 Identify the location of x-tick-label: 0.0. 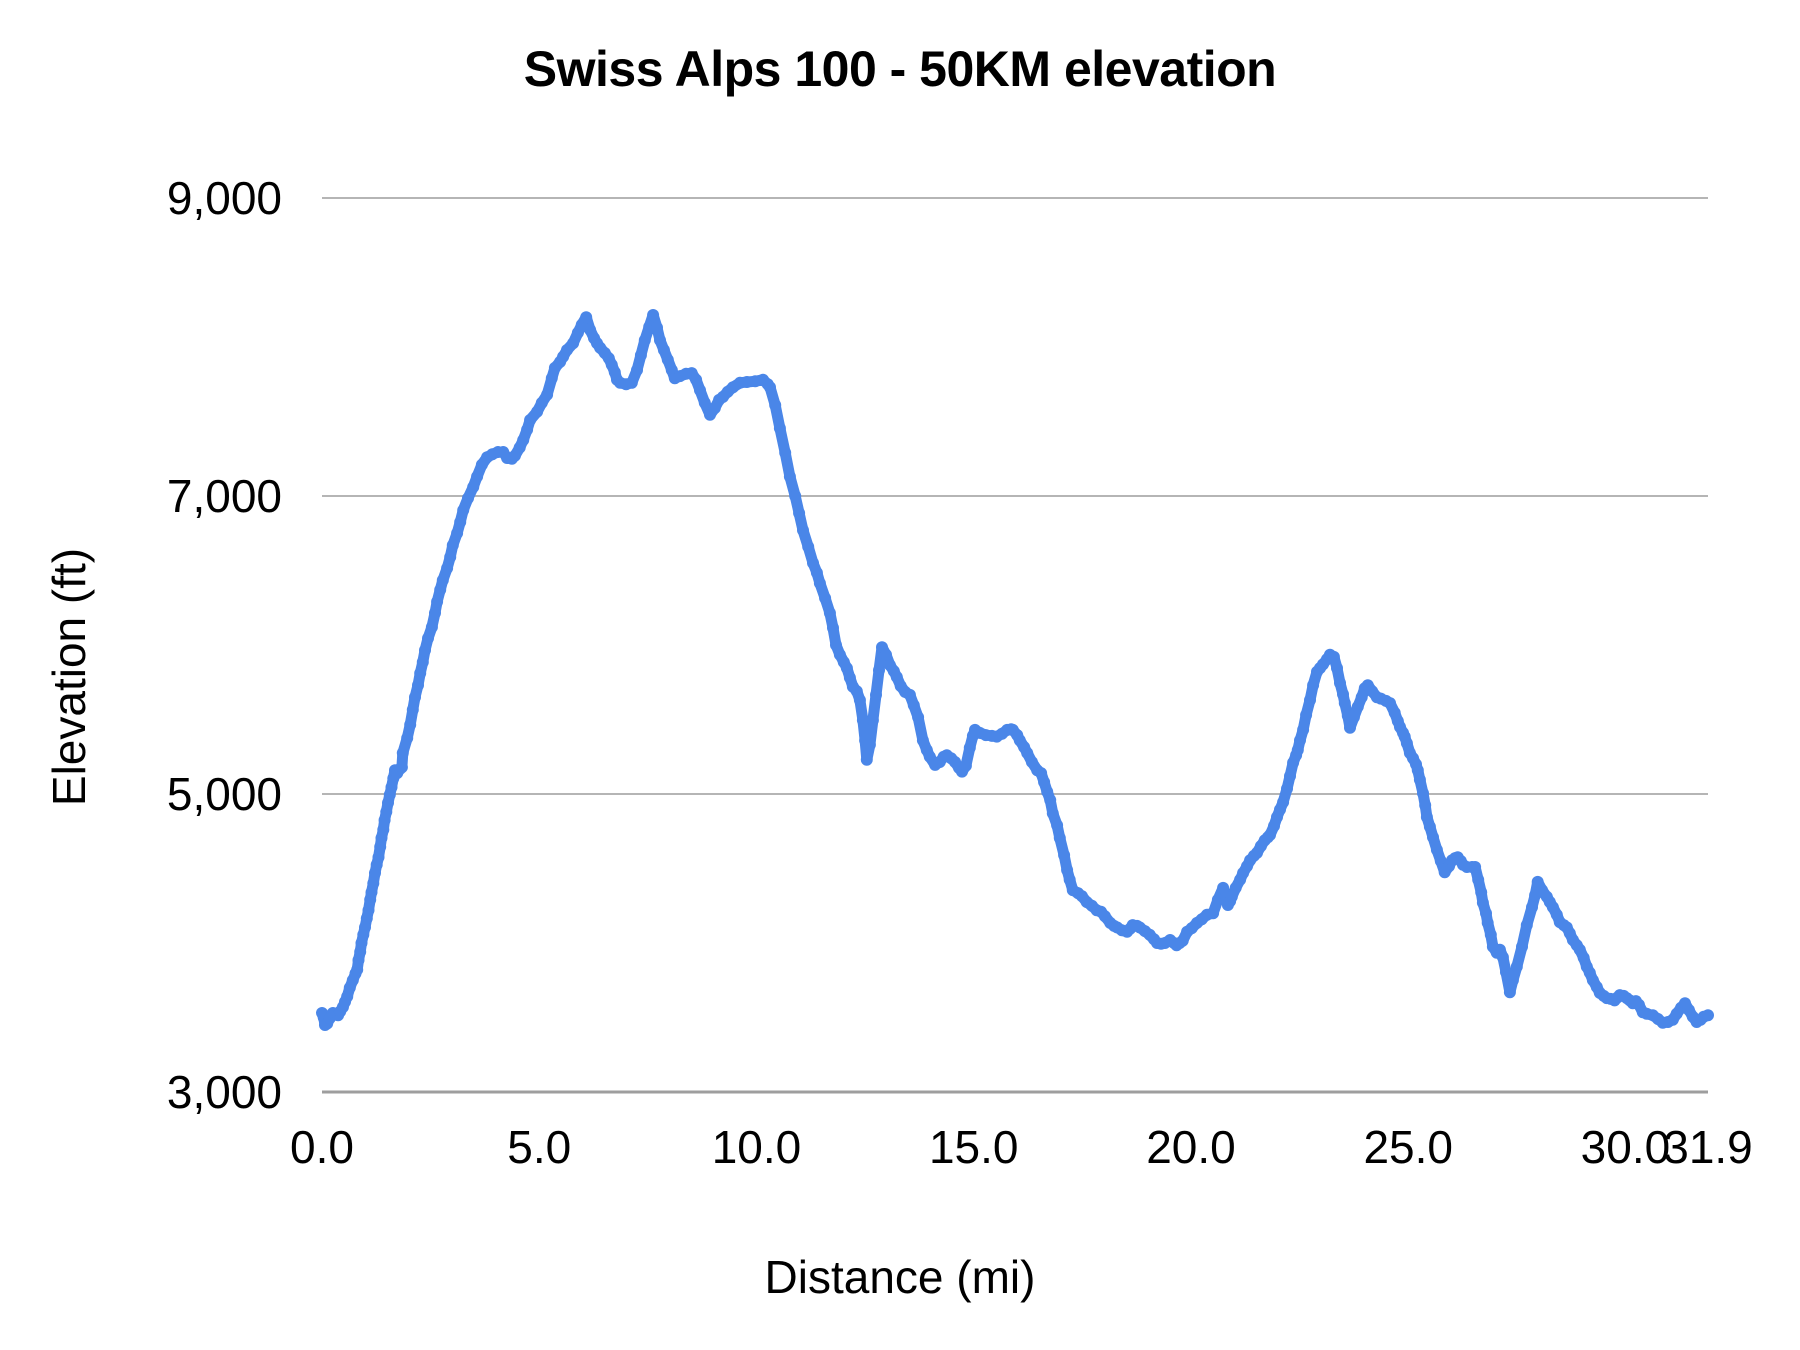
(322, 1147).